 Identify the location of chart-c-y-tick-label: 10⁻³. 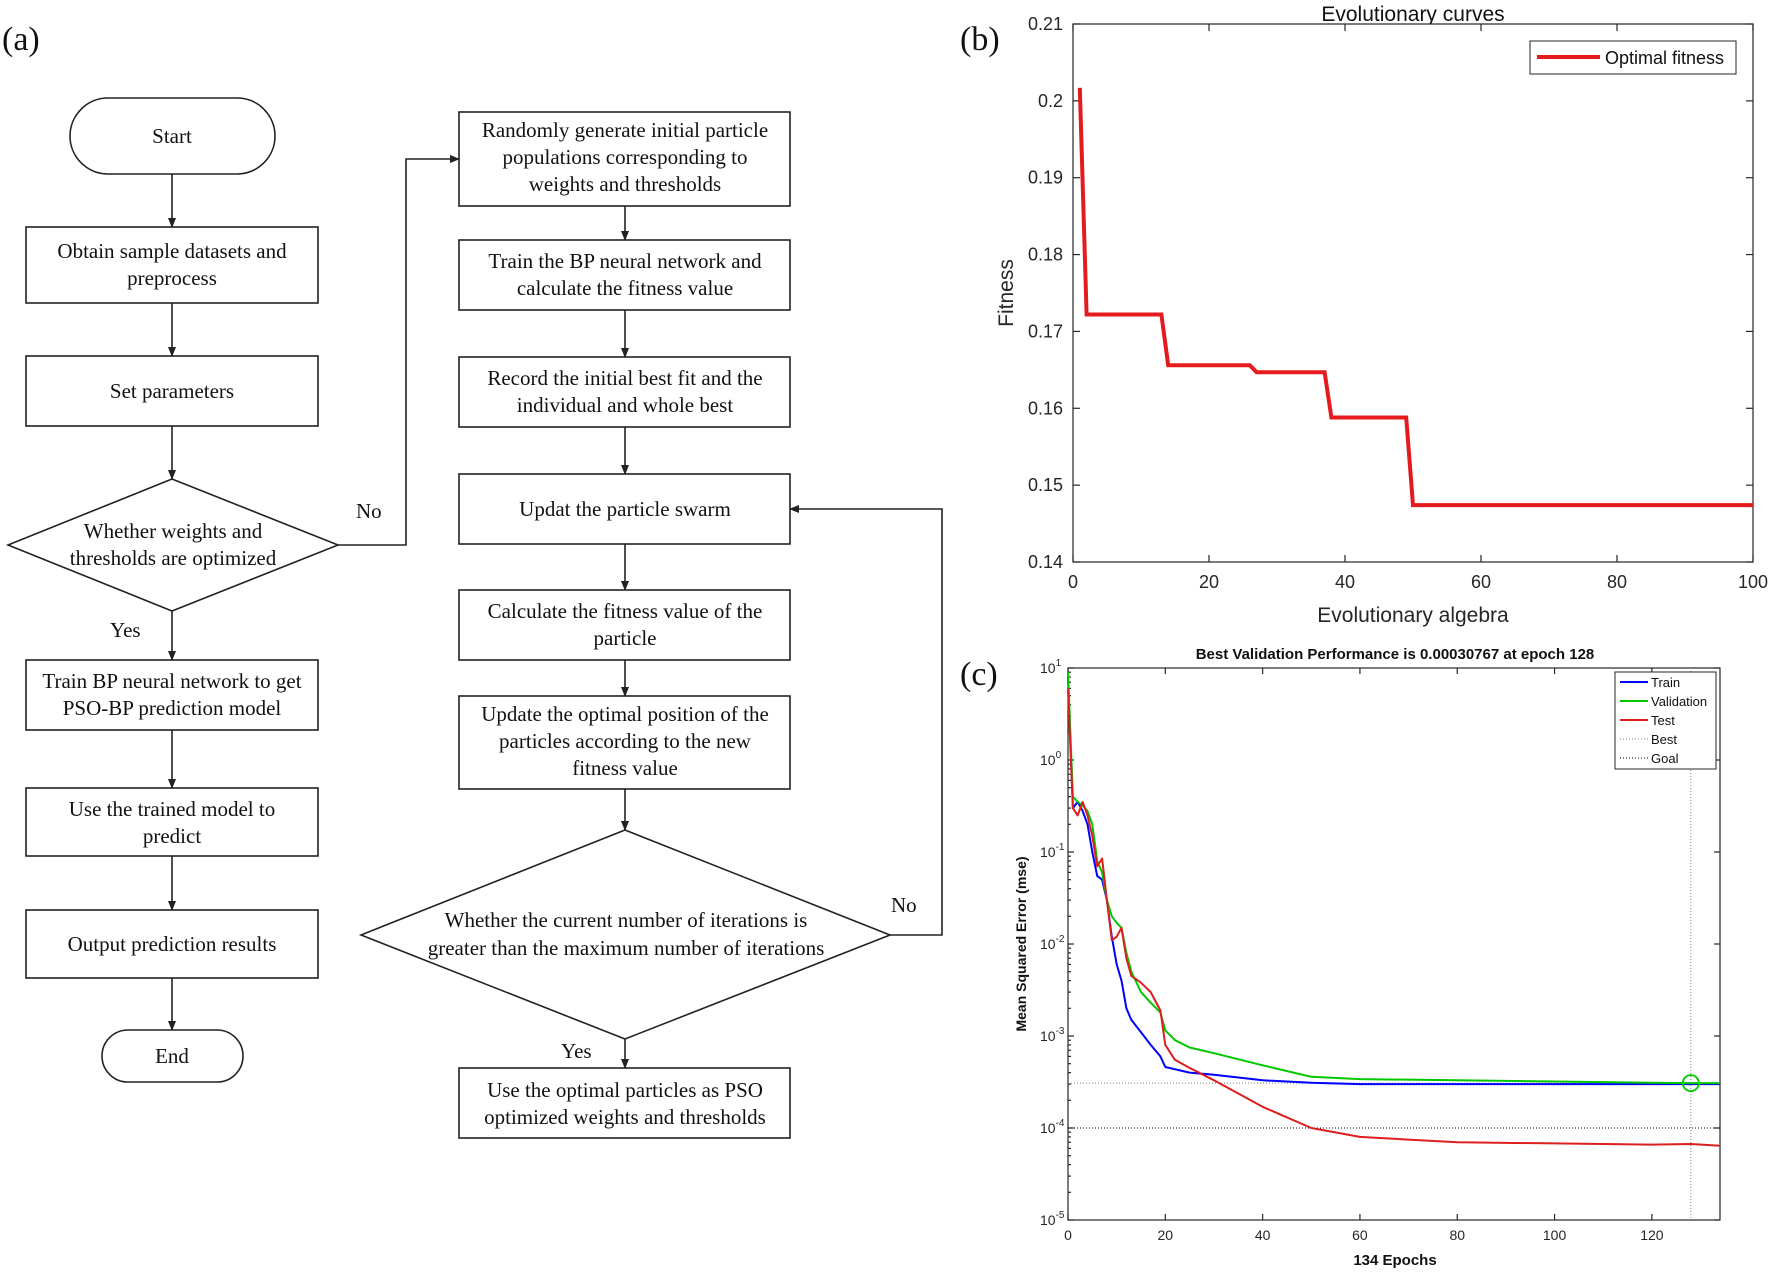
(1052, 1035).